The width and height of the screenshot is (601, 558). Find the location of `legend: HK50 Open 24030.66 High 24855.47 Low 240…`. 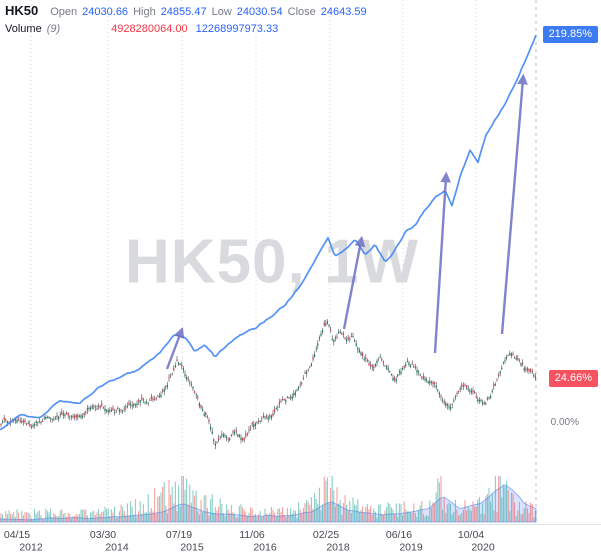

legend: HK50 Open 24030.66 High 24855.47 Low 240… is located at coordinates (186, 20).